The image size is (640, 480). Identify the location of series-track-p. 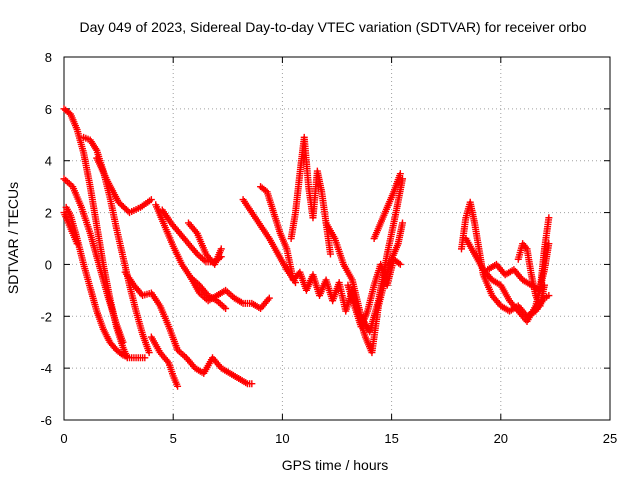
(364, 255).